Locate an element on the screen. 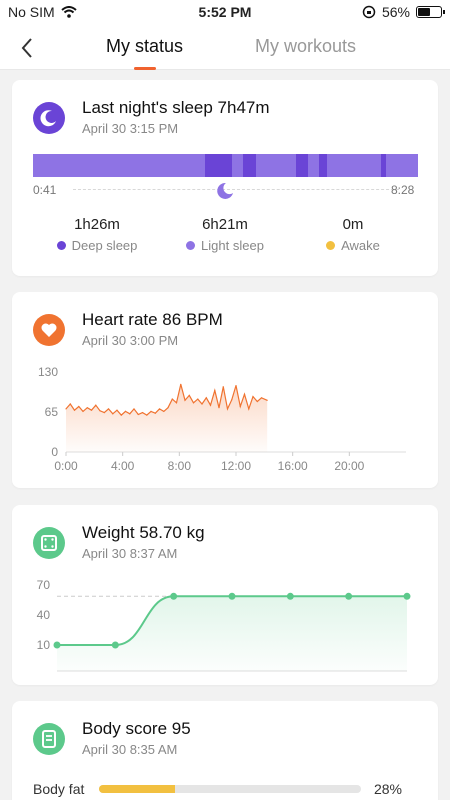 The image size is (450, 800). body-fat-fill is located at coordinates (137, 789).